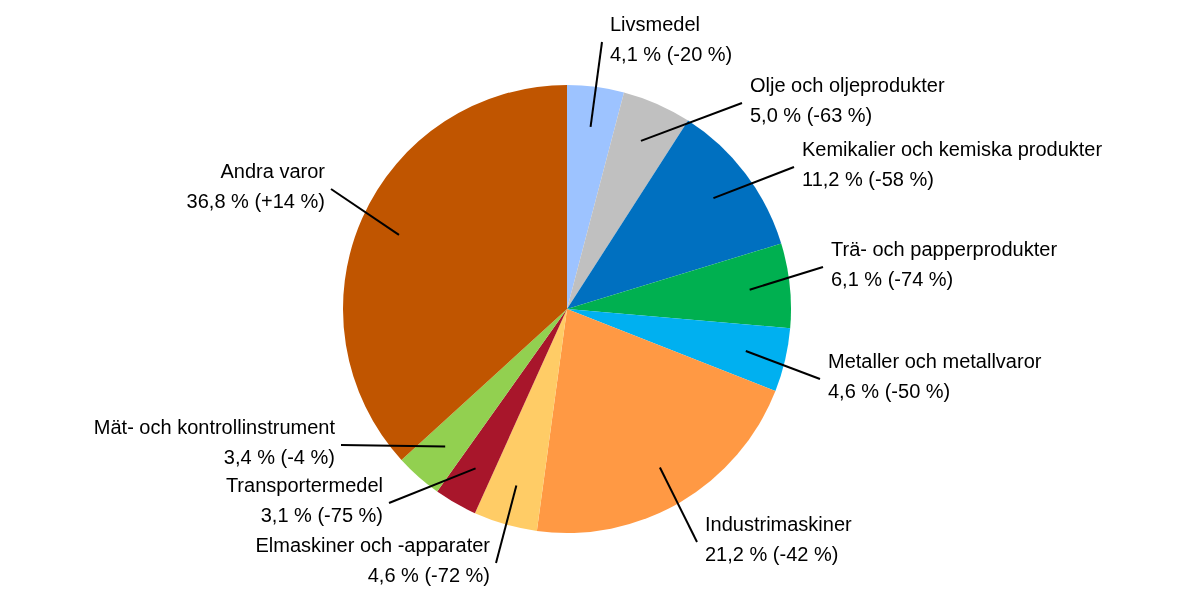 Image resolution: width=1196 pixels, height=593 pixels. What do you see at coordinates (952, 149) in the screenshot?
I see `slice-label: Kemikalier och kemiska produkter` at bounding box center [952, 149].